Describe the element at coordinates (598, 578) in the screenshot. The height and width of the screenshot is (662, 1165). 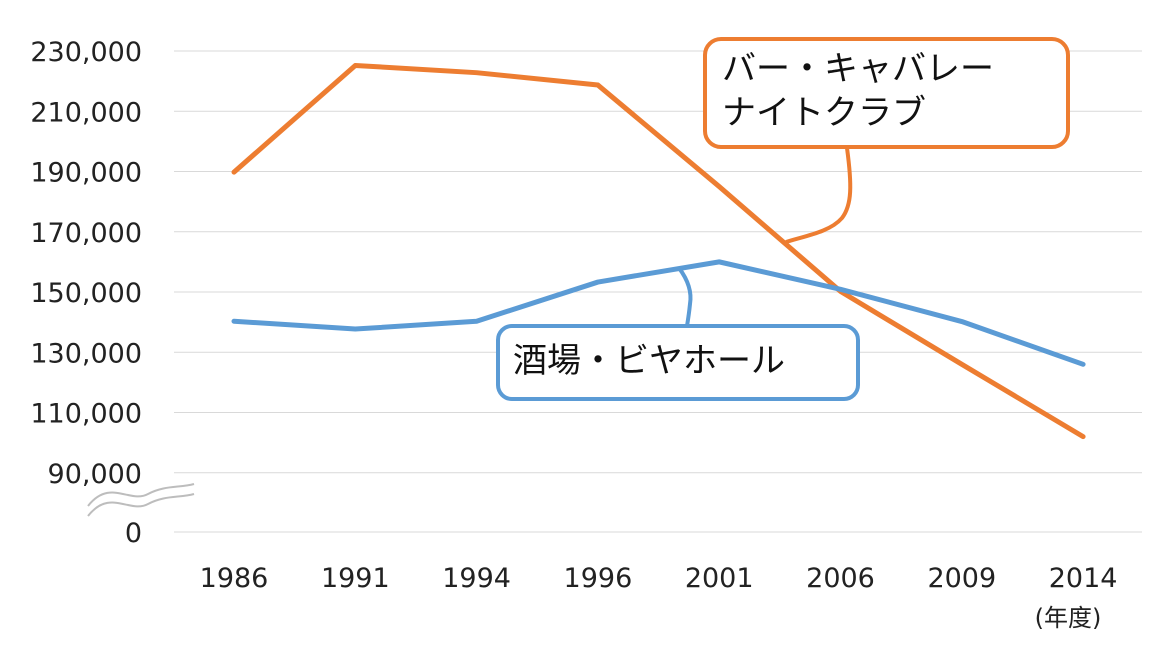
I see `x-tick-label: 1996` at that location.